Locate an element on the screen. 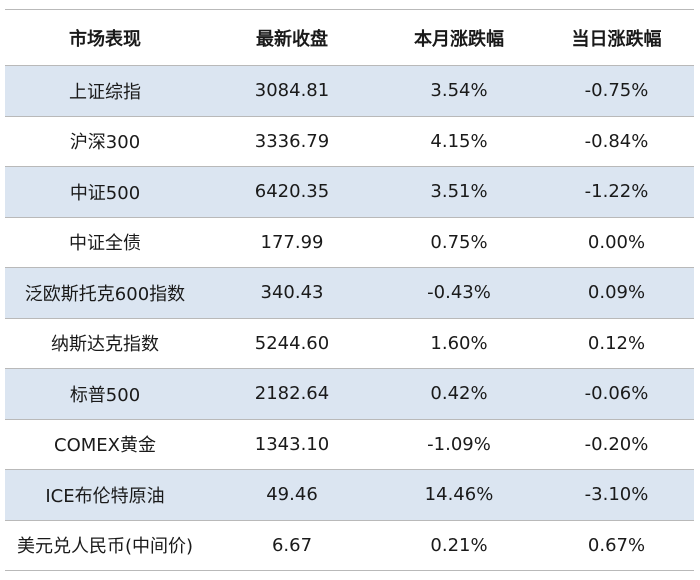 The width and height of the screenshot is (700, 580). table-row: 美元兑人民币(中间价) 6.67 0.21% 0.67% is located at coordinates (349, 545).